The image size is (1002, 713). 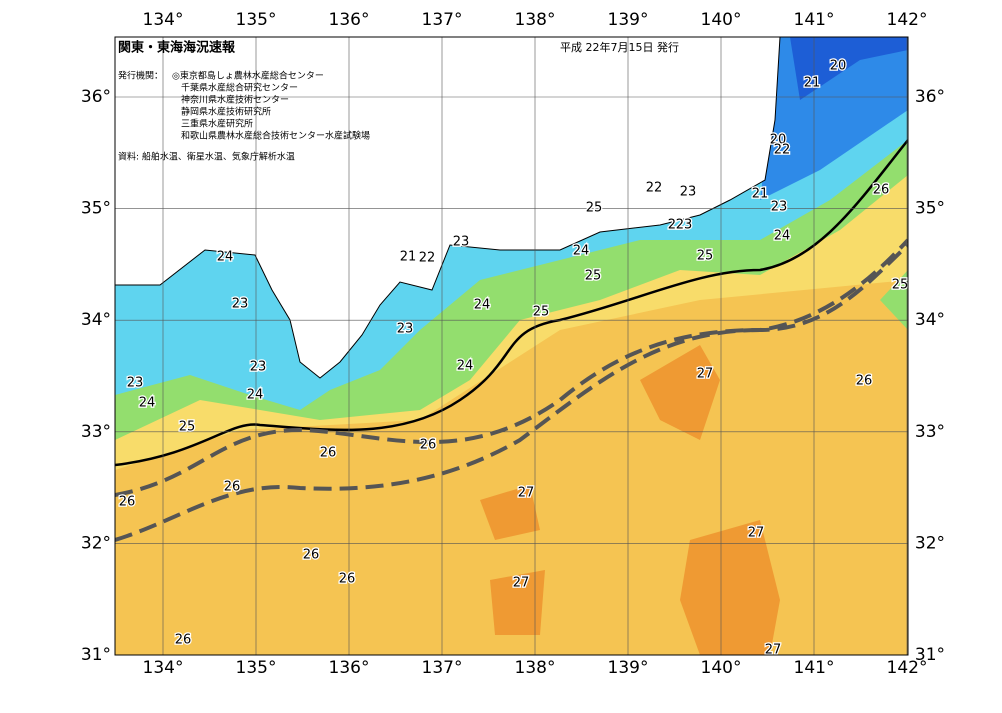 I want to click on issuers-label: 発行機関：, so click(x=140, y=76).